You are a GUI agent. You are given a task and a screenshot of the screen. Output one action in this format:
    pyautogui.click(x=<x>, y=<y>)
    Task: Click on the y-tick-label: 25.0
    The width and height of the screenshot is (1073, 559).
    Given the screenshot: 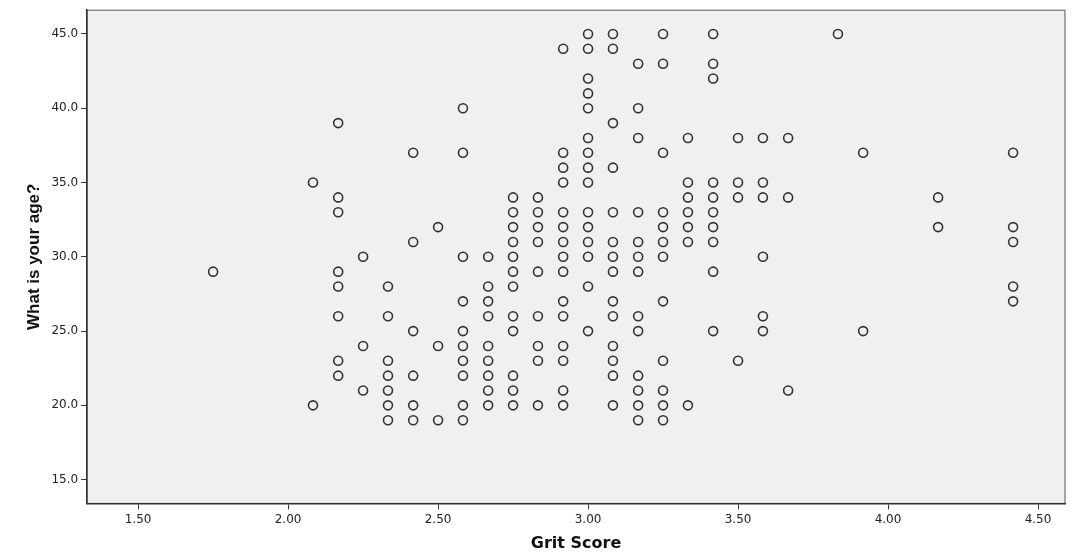 What is the action you would take?
    pyautogui.click(x=65, y=330)
    